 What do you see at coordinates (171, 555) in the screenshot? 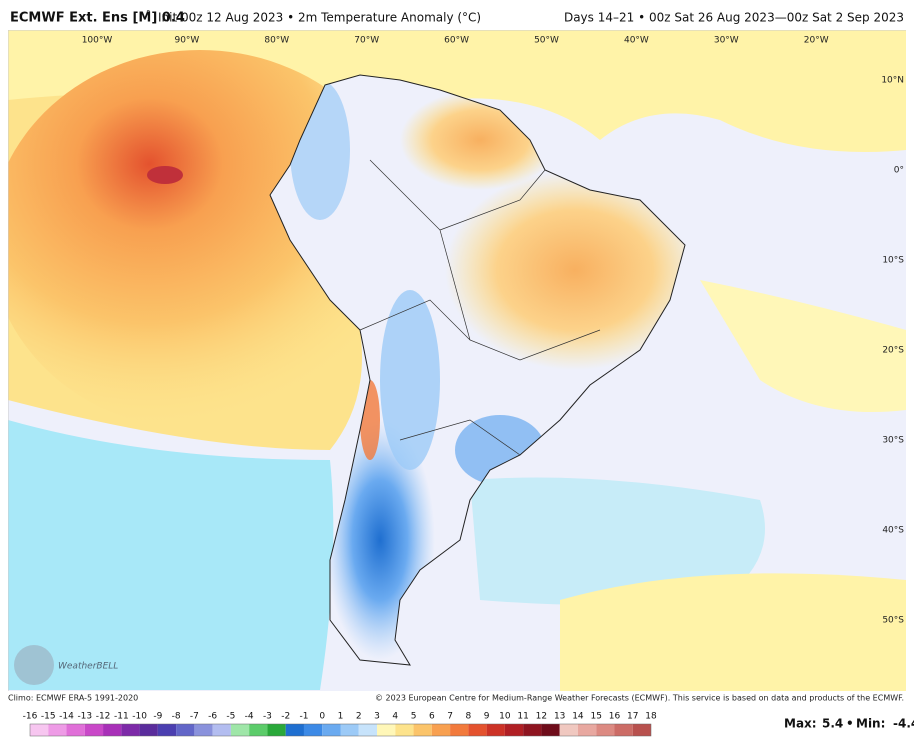
I see `cool-pacific` at bounding box center [171, 555].